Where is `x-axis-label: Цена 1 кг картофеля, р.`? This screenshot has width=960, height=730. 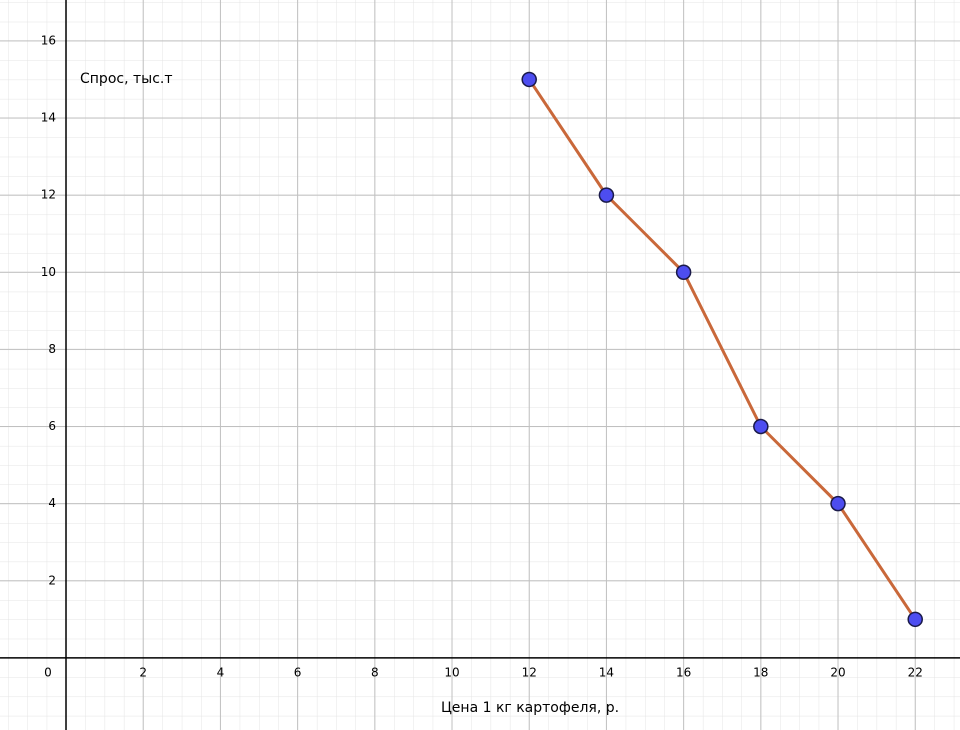 x-axis-label: Цена 1 кг картофеля, р. is located at coordinates (530, 708).